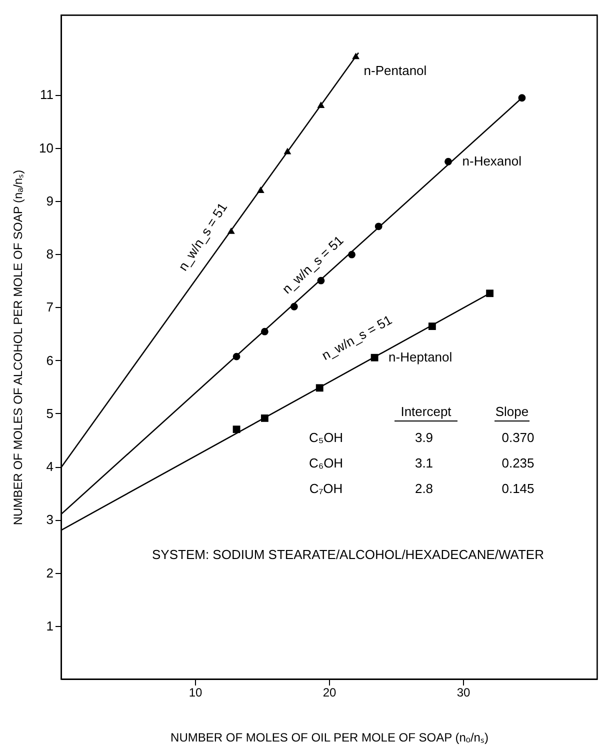  What do you see at coordinates (47, 94) in the screenshot?
I see `y-tick-label: 11` at bounding box center [47, 94].